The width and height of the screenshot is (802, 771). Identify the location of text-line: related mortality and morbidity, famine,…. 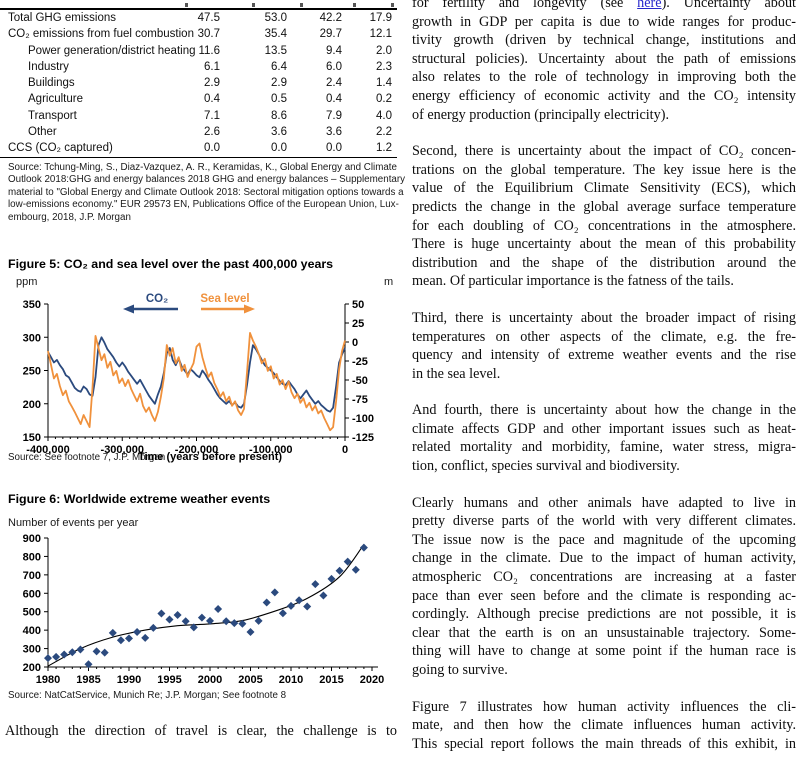
(604, 447).